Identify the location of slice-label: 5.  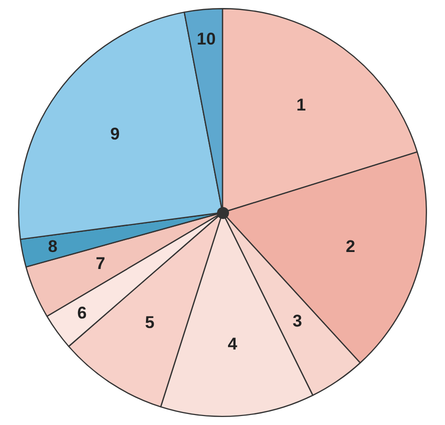
(149, 322).